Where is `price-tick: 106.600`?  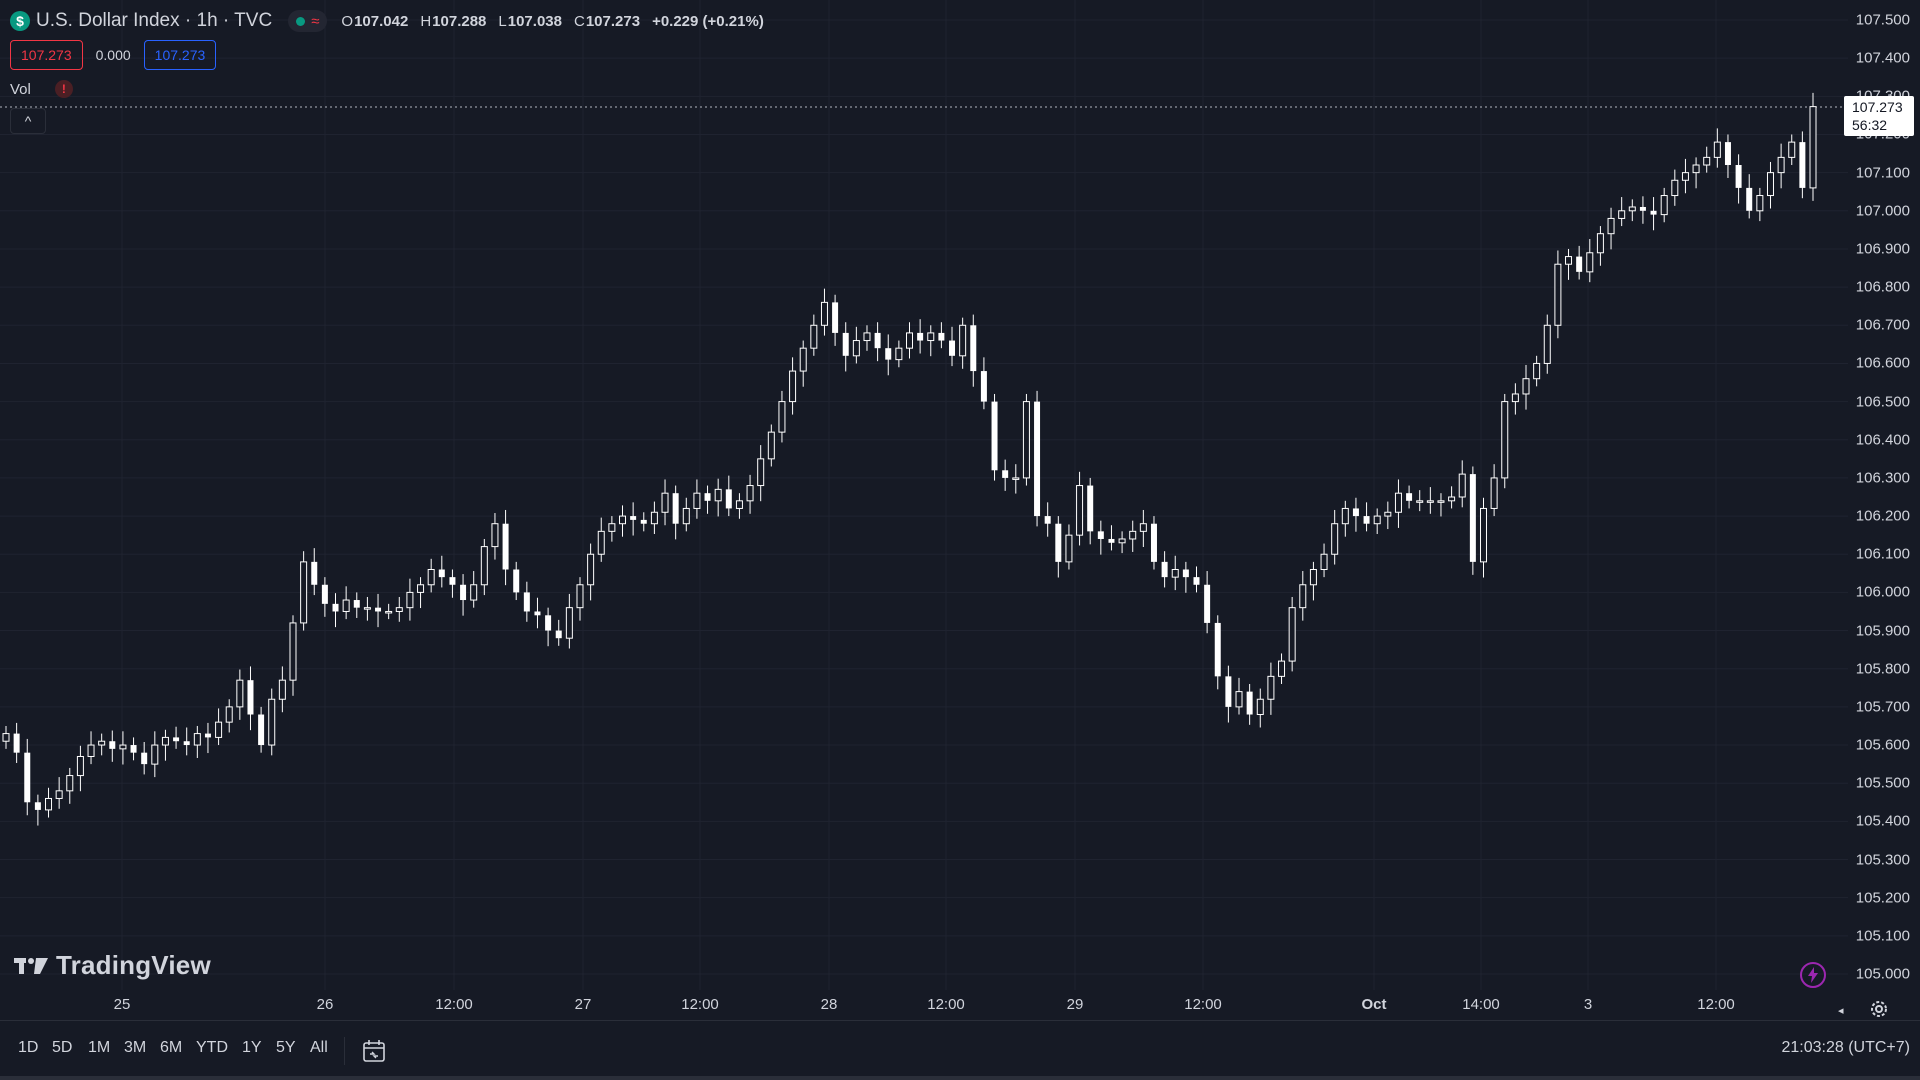 price-tick: 106.600 is located at coordinates (1882, 363).